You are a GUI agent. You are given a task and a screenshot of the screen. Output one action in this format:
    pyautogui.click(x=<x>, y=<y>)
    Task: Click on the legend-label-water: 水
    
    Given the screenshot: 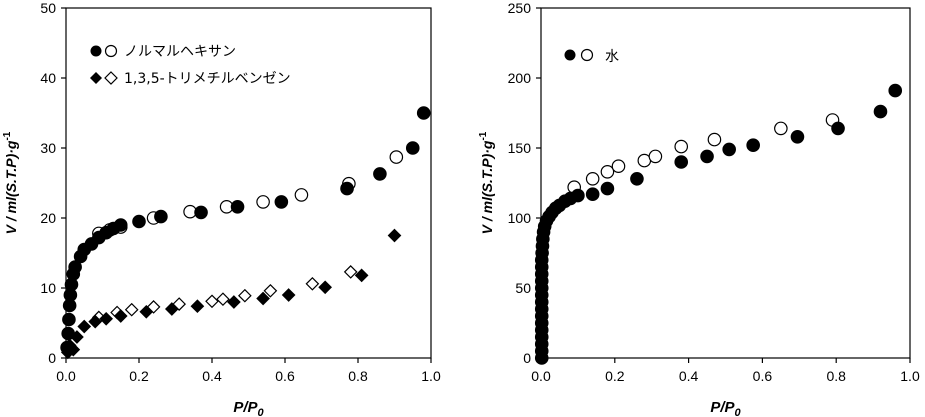 What is the action you would take?
    pyautogui.click(x=612, y=57)
    